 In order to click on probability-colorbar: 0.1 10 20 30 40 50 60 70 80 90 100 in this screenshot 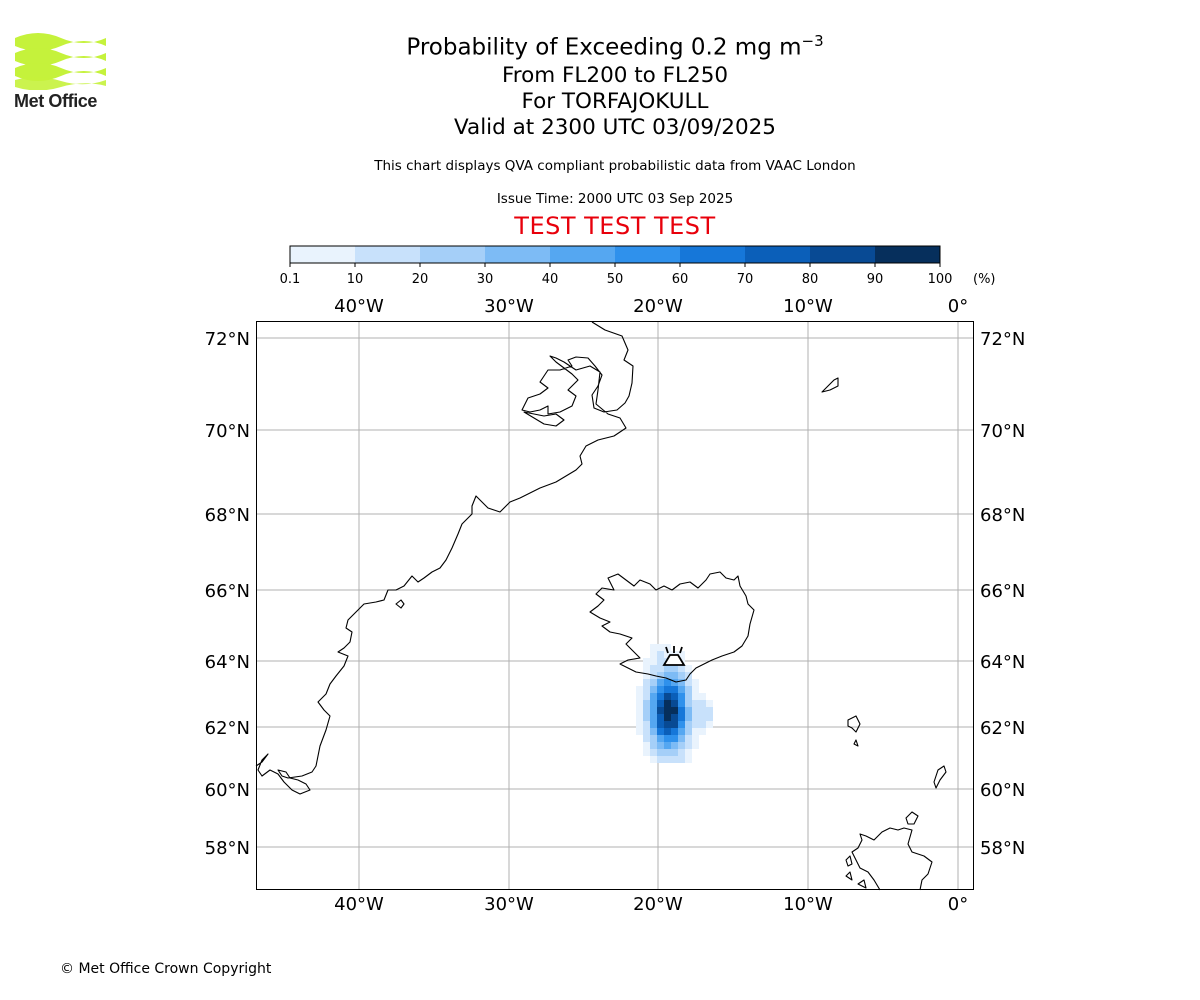, I will do `click(616, 266)`.